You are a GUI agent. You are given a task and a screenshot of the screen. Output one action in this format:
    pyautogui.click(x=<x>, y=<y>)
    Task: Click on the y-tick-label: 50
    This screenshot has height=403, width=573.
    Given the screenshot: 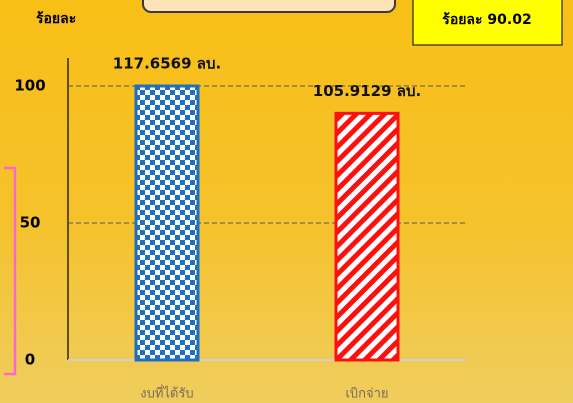 What is the action you would take?
    pyautogui.click(x=30, y=223)
    